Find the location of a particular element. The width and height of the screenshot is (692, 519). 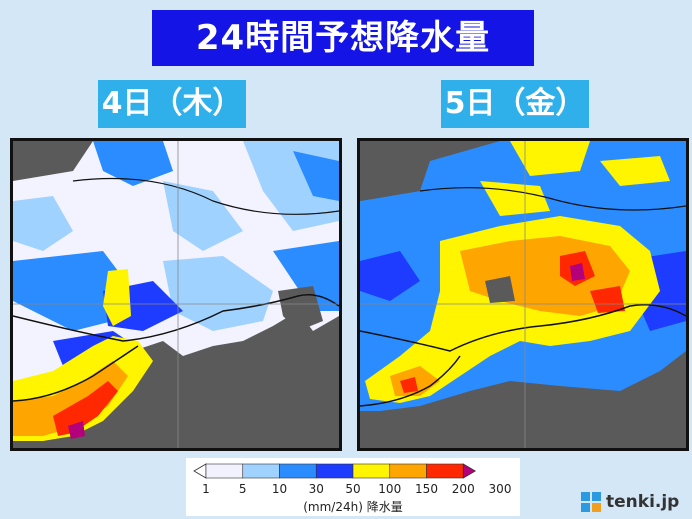

legend-value: 150 is located at coordinates (426, 489).